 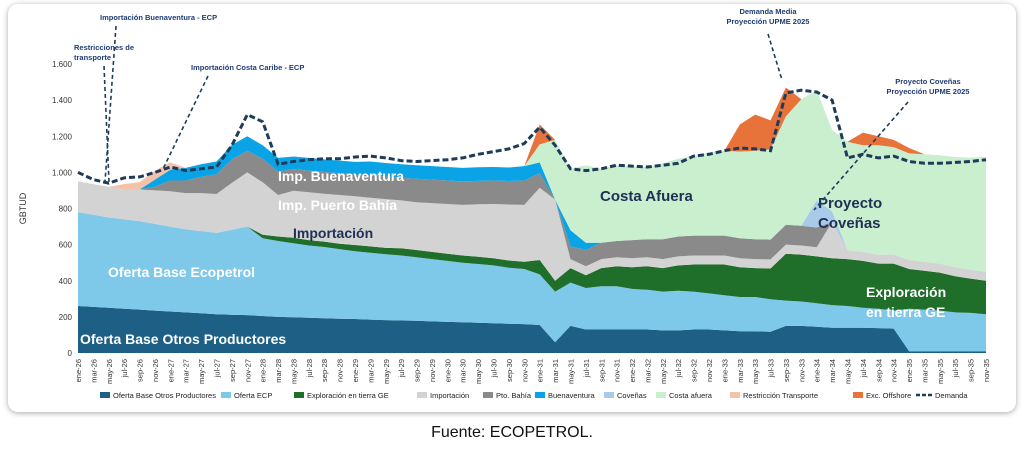 I want to click on area-label-oferta-base-otros-productores: Oferta Base Otros Productores, so click(x=183, y=339).